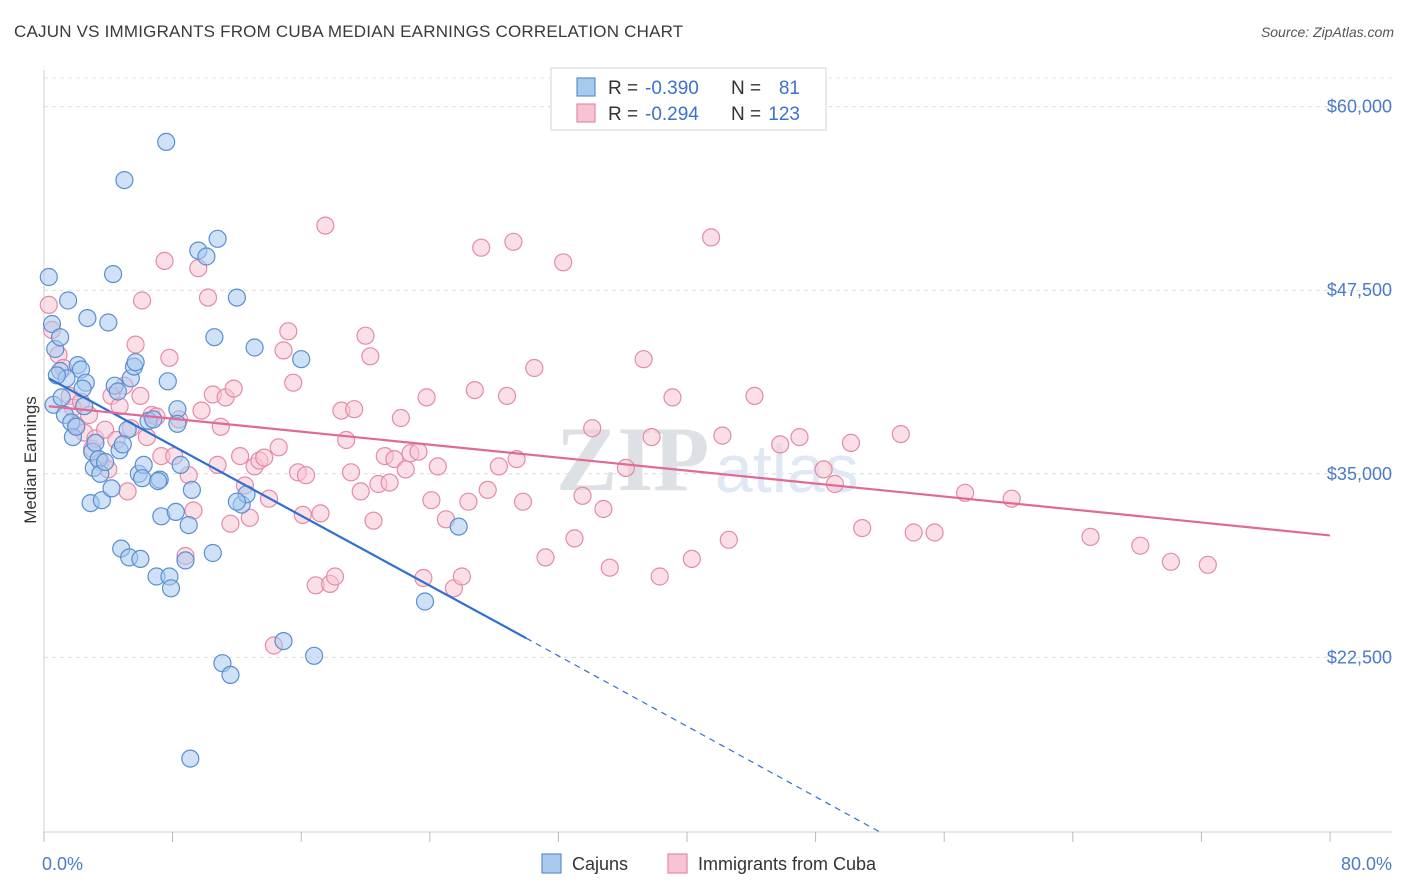  What do you see at coordinates (586, 113) in the screenshot?
I see `legend-swatch-cuba` at bounding box center [586, 113].